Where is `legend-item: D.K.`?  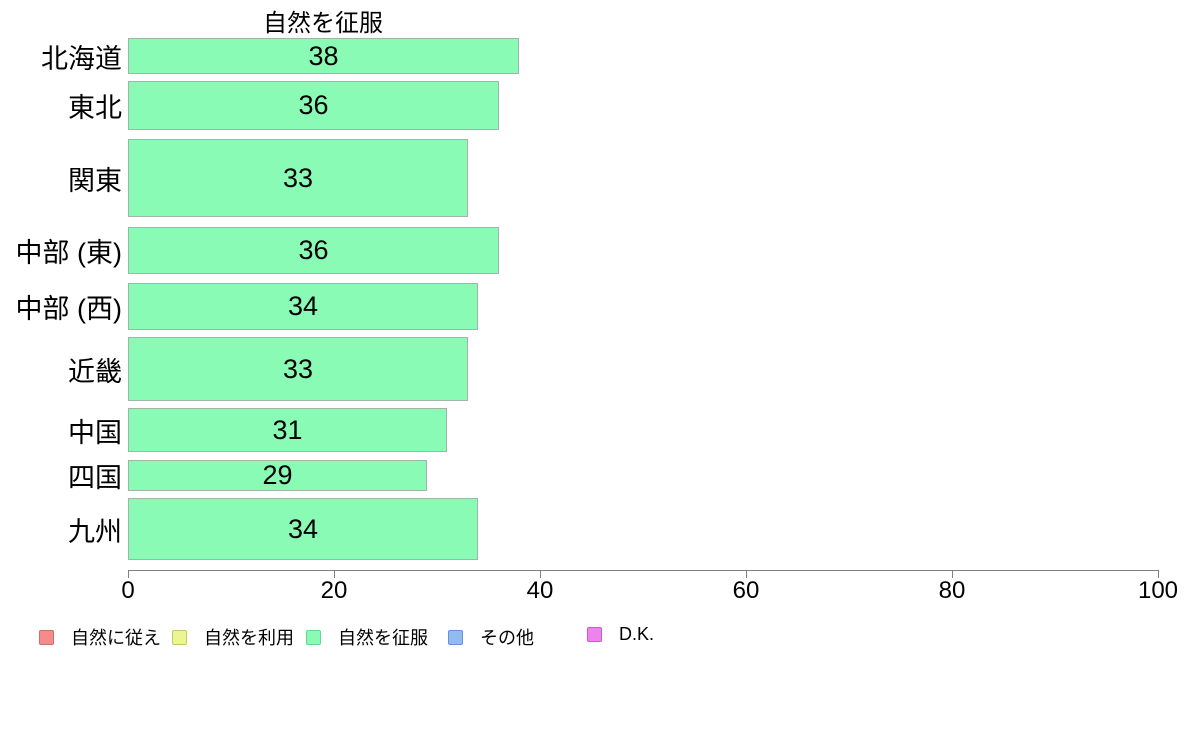
legend-item: D.K. is located at coordinates (620, 634).